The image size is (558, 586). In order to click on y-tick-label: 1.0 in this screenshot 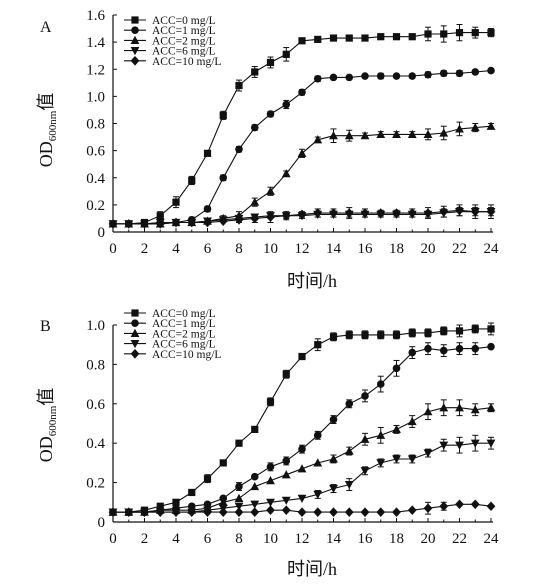, I will do `click(95, 326)`.